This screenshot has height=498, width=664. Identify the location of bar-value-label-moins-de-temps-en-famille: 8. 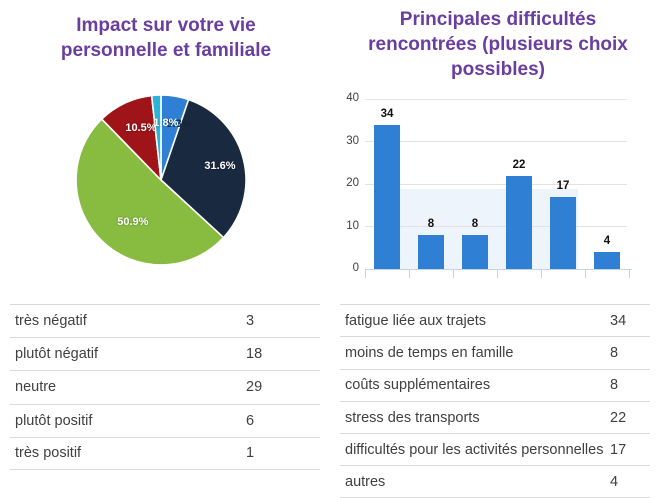
(431, 224).